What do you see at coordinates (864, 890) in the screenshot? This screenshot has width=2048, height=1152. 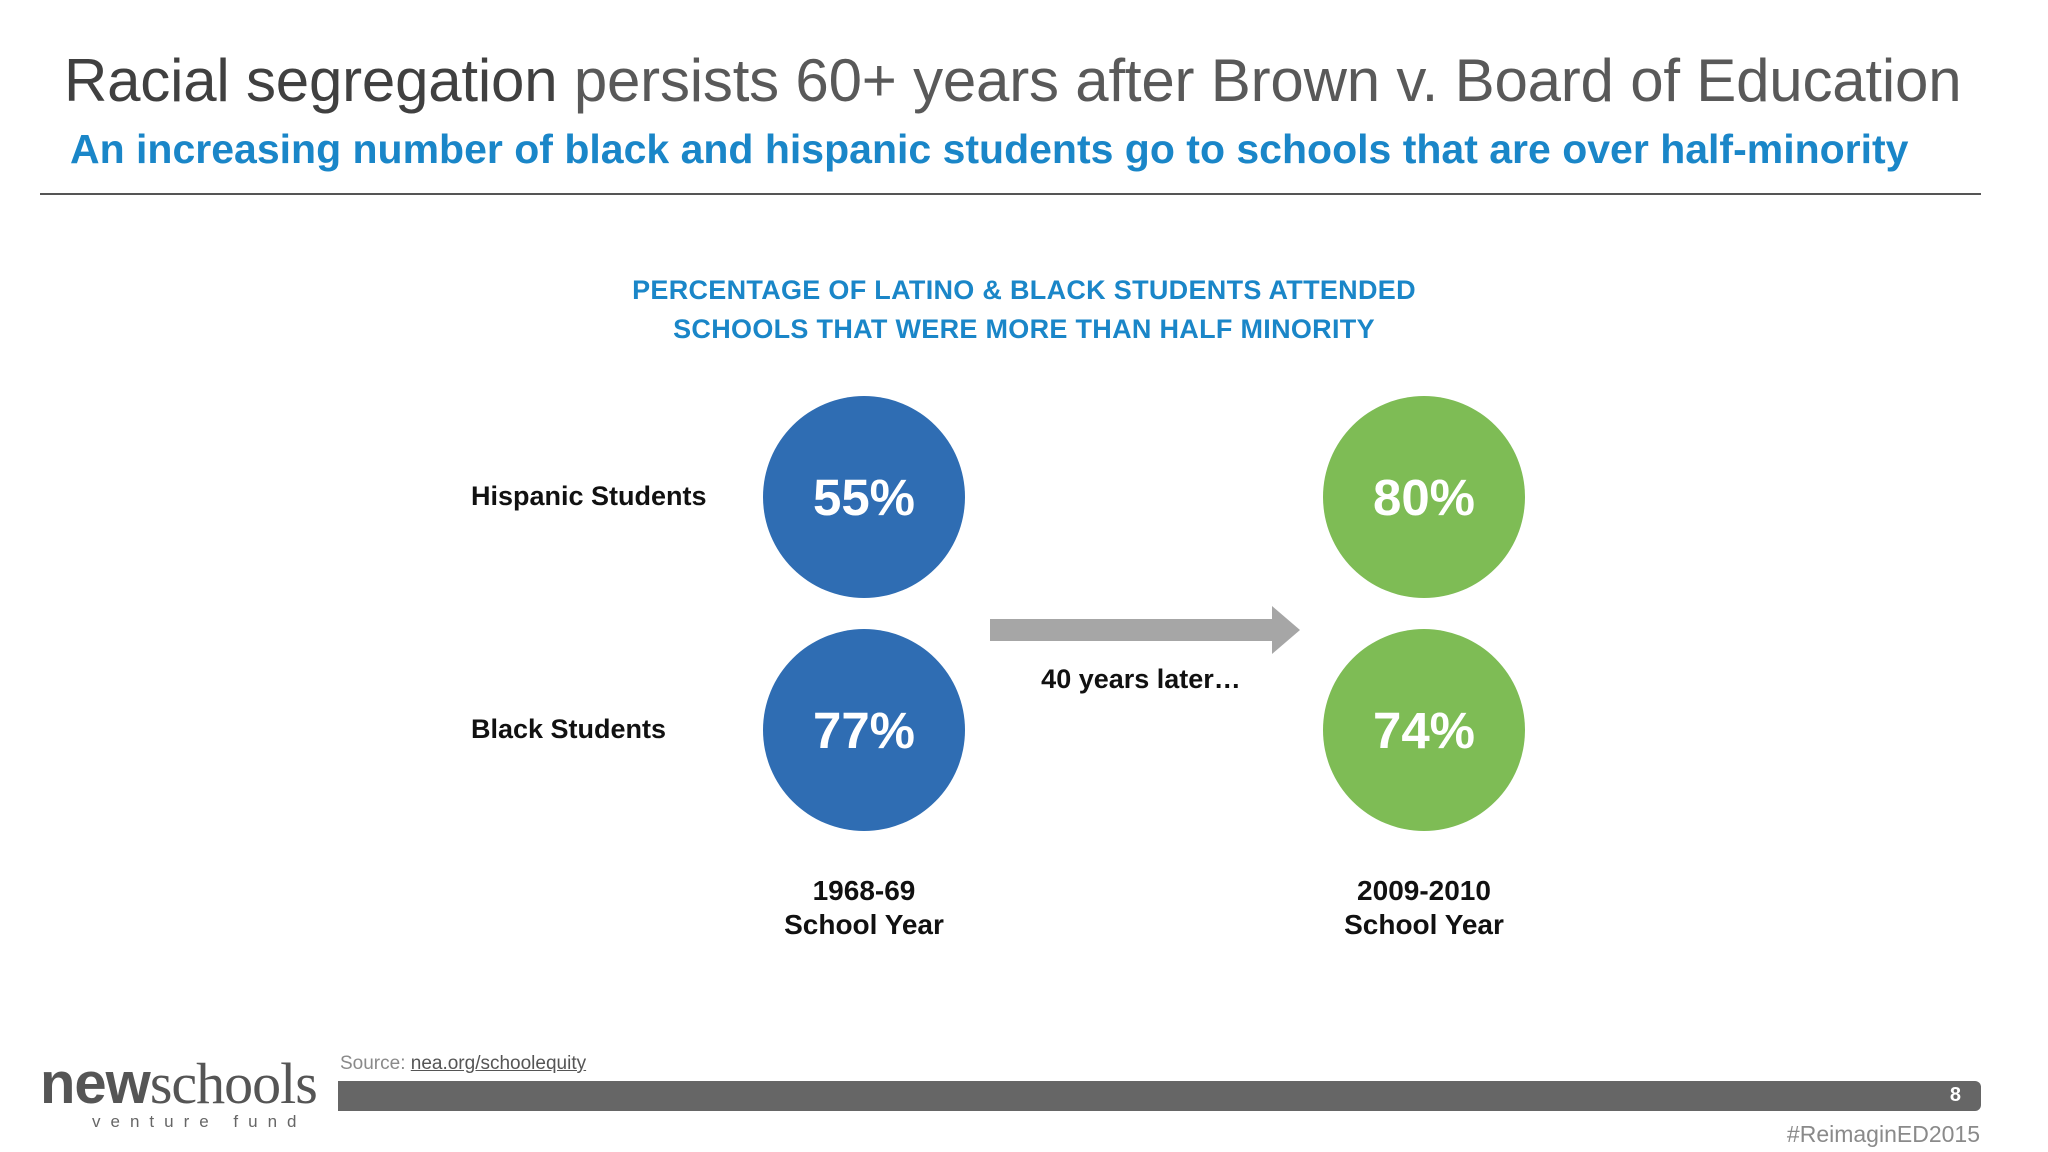 I see `year-label-1968-years: 1968-69` at bounding box center [864, 890].